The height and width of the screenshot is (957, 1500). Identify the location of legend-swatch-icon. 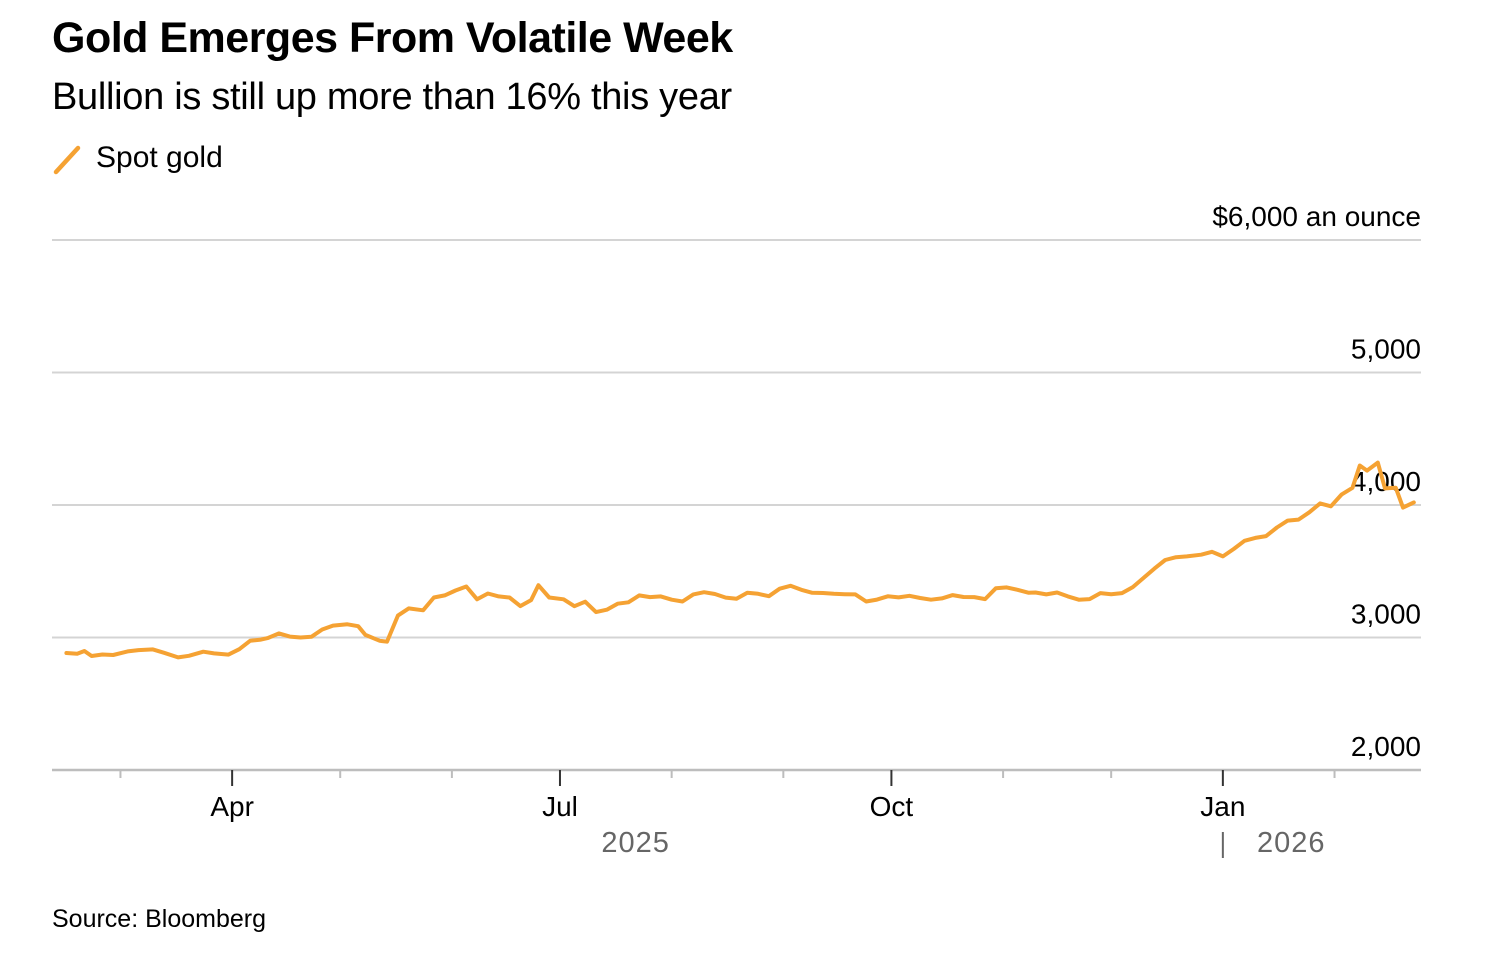
(67, 160).